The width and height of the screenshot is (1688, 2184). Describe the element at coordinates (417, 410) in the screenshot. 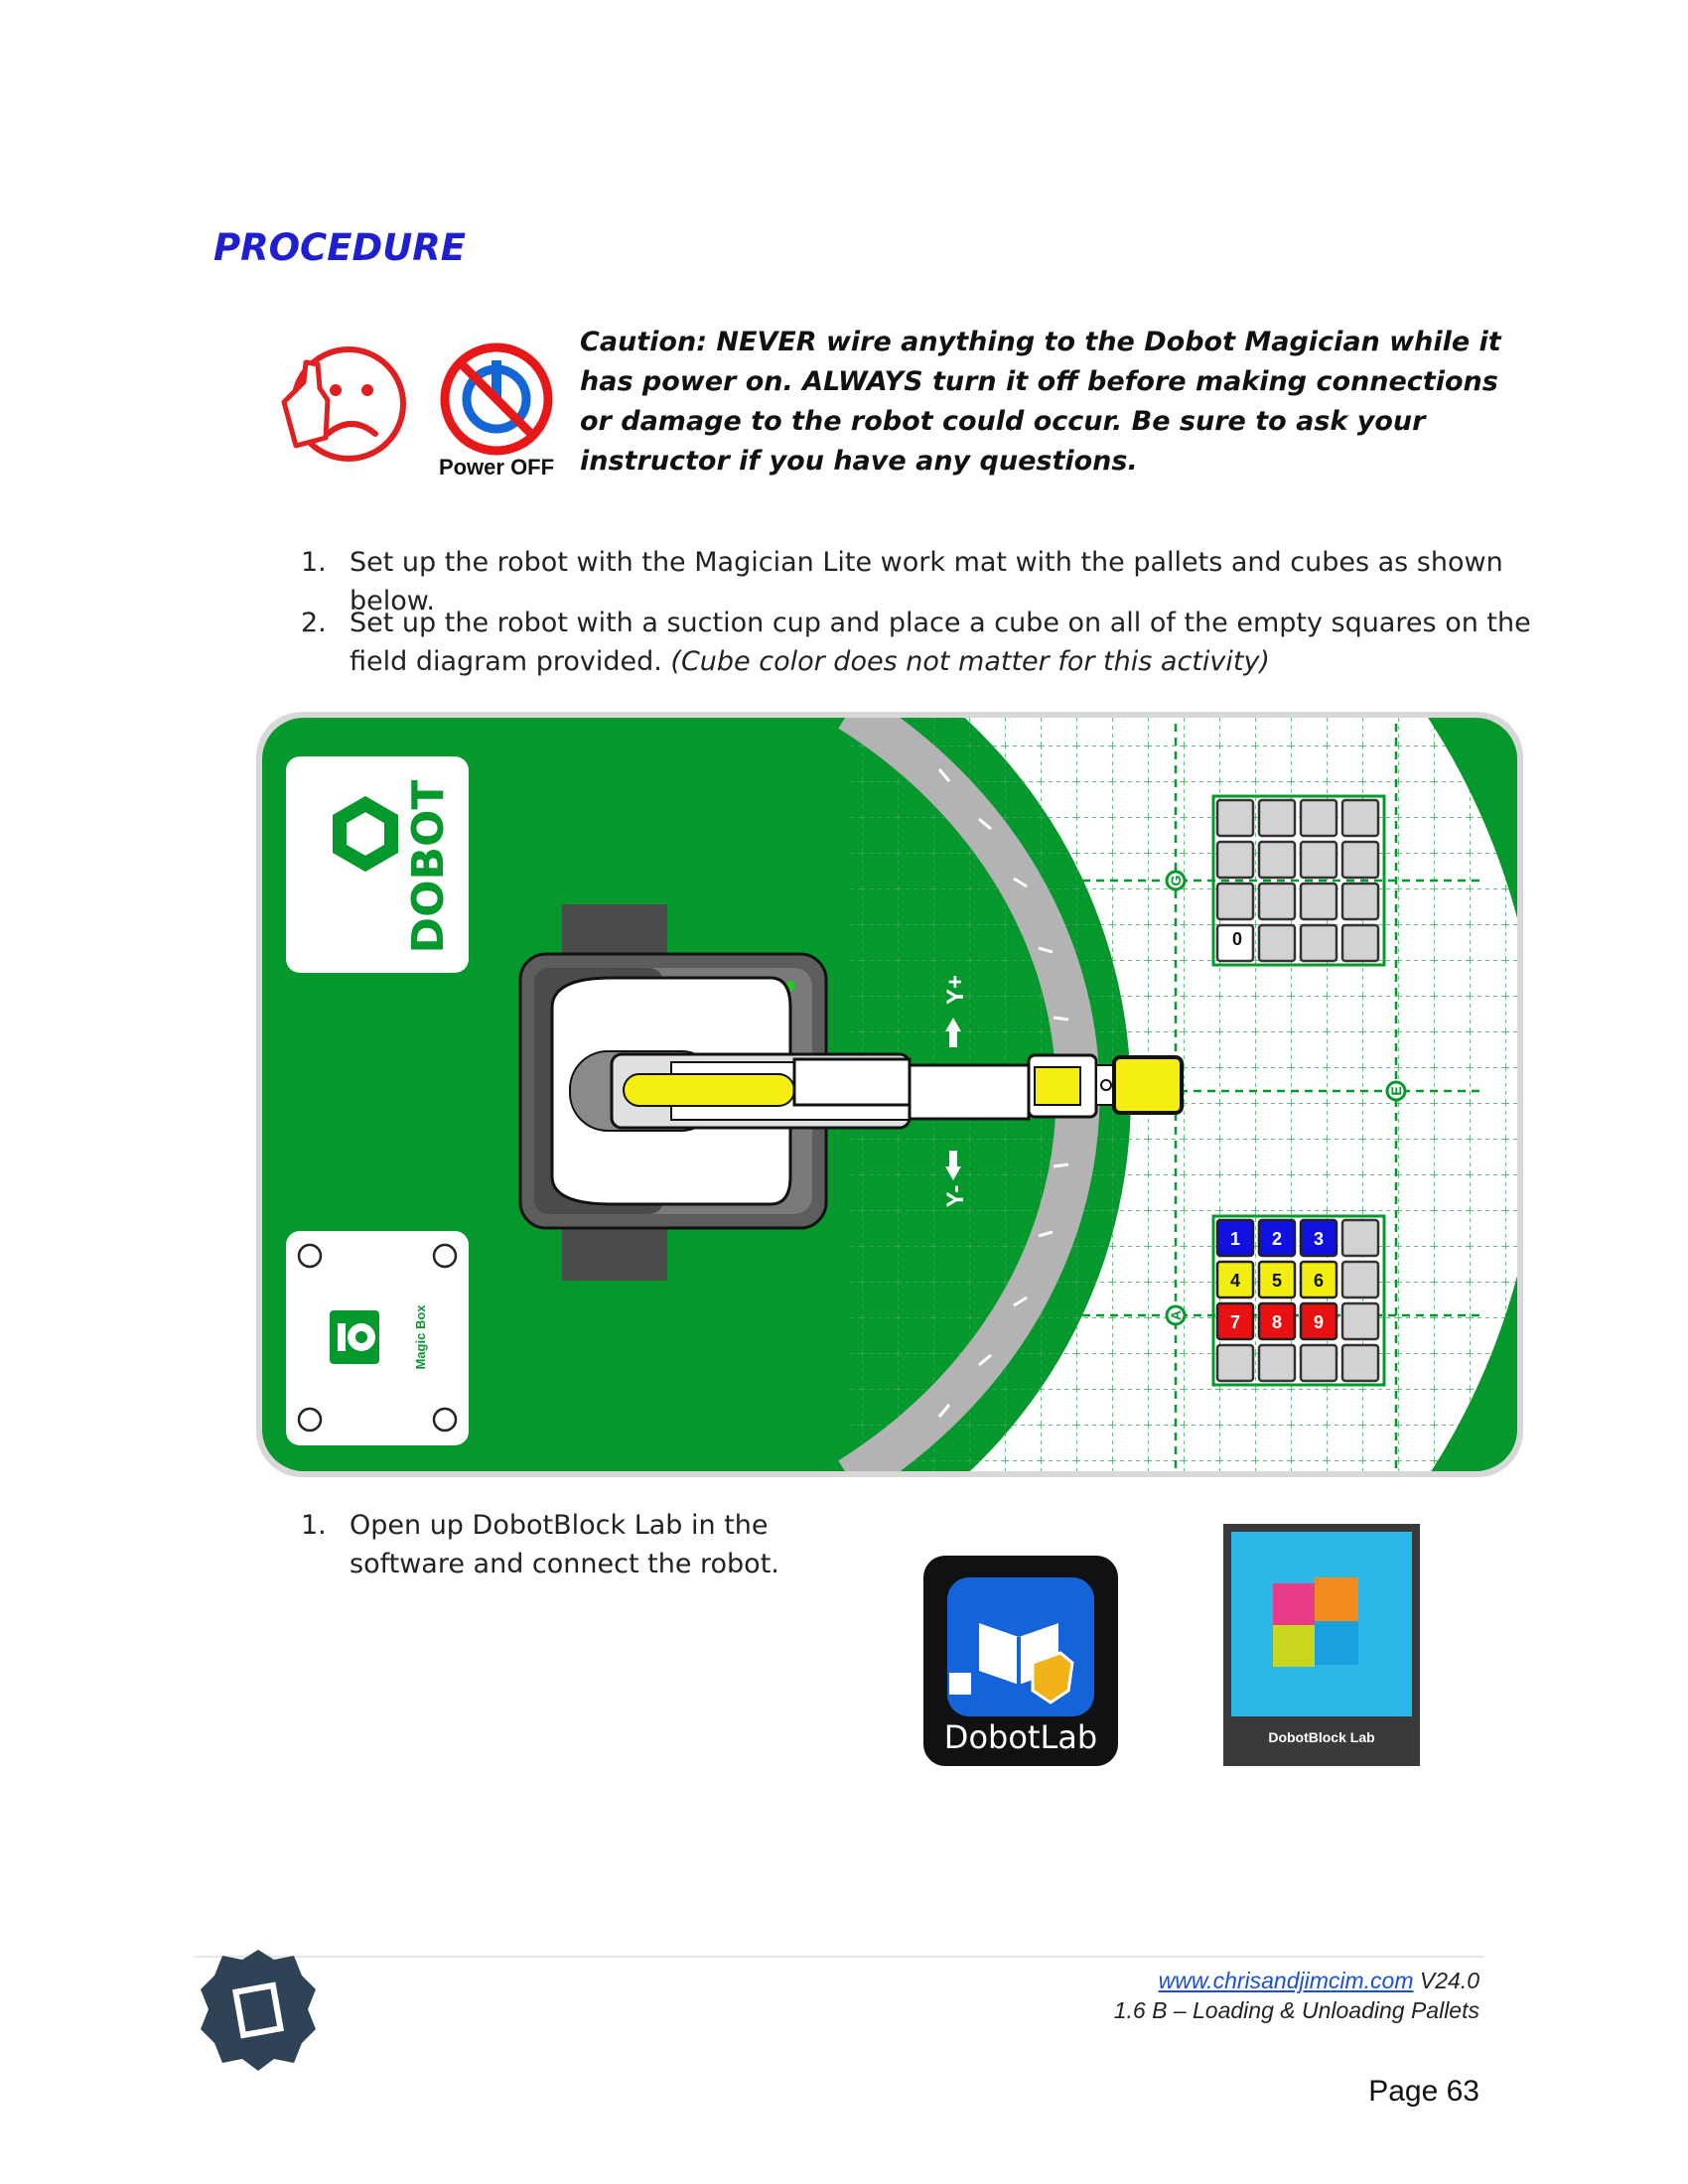

I see `caution-icons: Power OFF` at that location.